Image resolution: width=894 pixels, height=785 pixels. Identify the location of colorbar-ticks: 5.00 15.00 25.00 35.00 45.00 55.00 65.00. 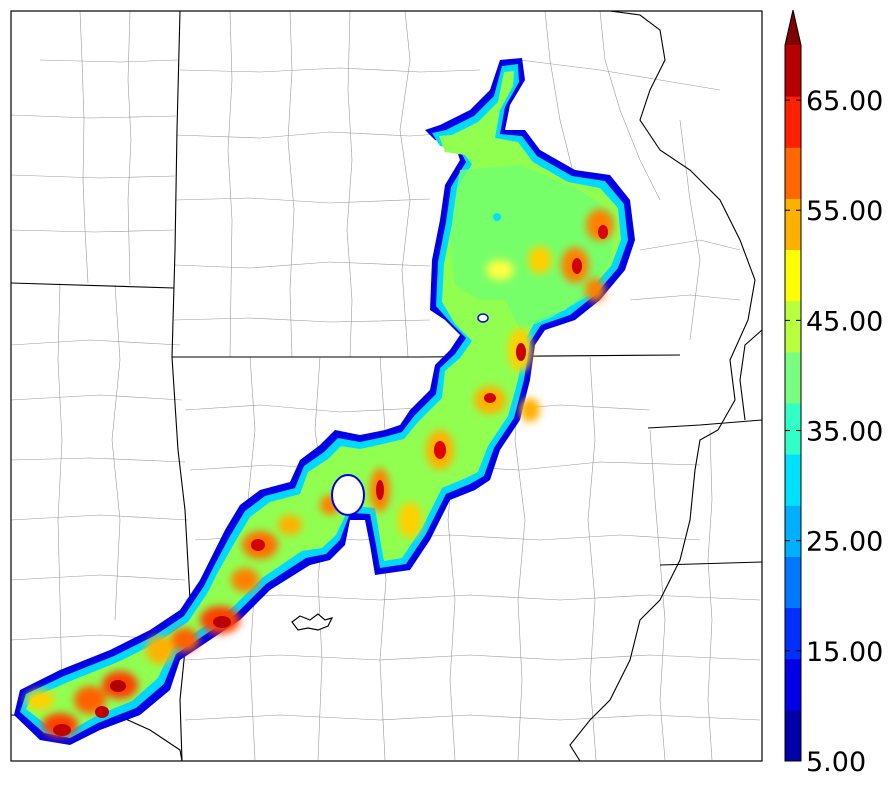
(834, 432).